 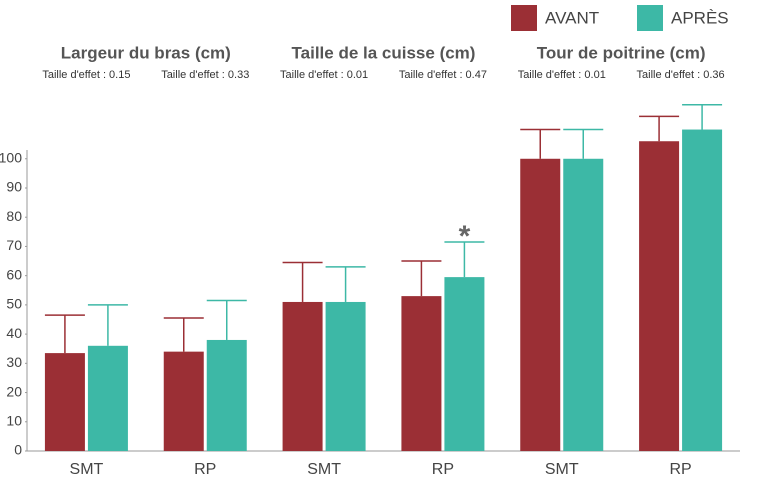 What do you see at coordinates (14, 187) in the screenshot?
I see `y-tick-label: 90` at bounding box center [14, 187].